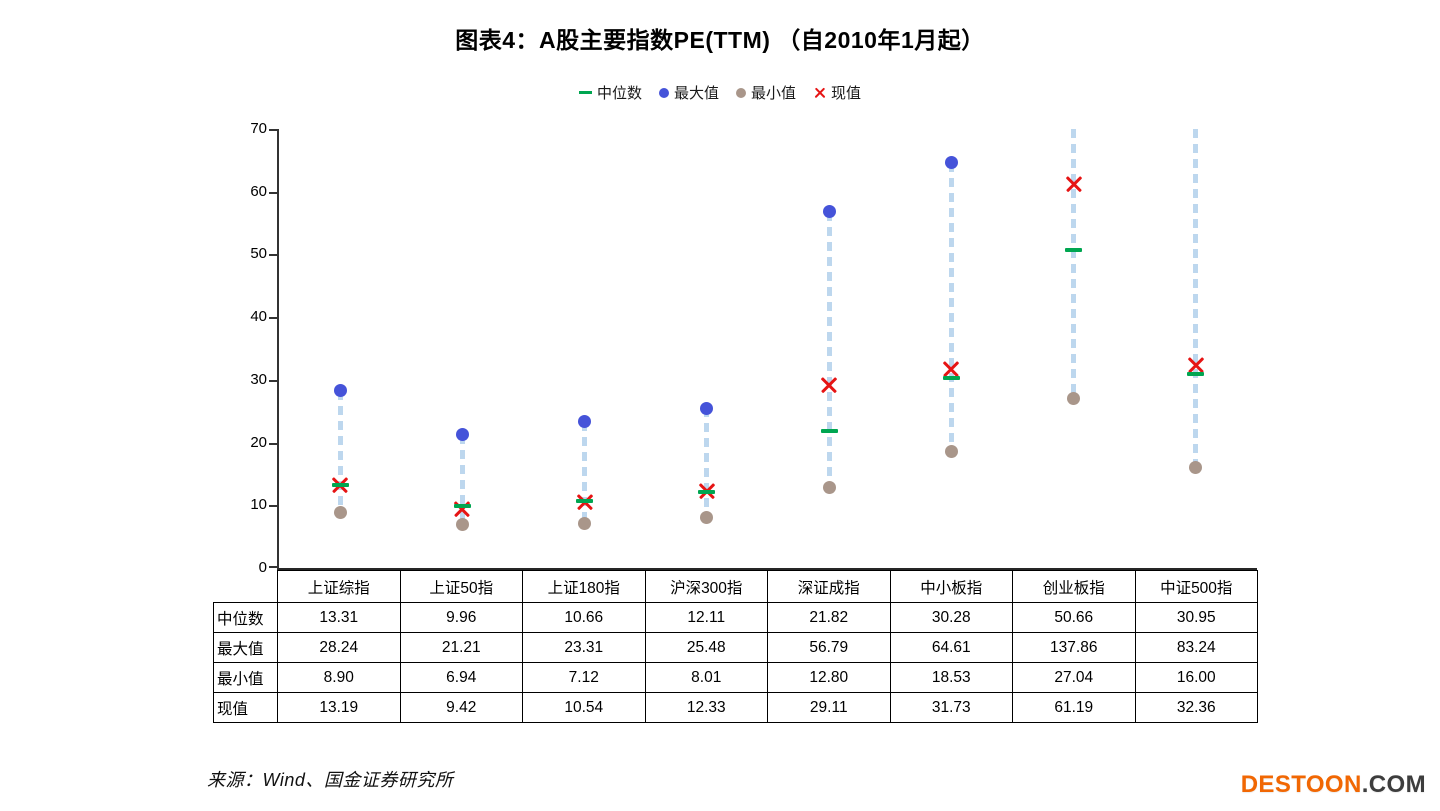 The height and width of the screenshot is (811, 1440). I want to click on y-axis-tick-label: 0, so click(262, 567).